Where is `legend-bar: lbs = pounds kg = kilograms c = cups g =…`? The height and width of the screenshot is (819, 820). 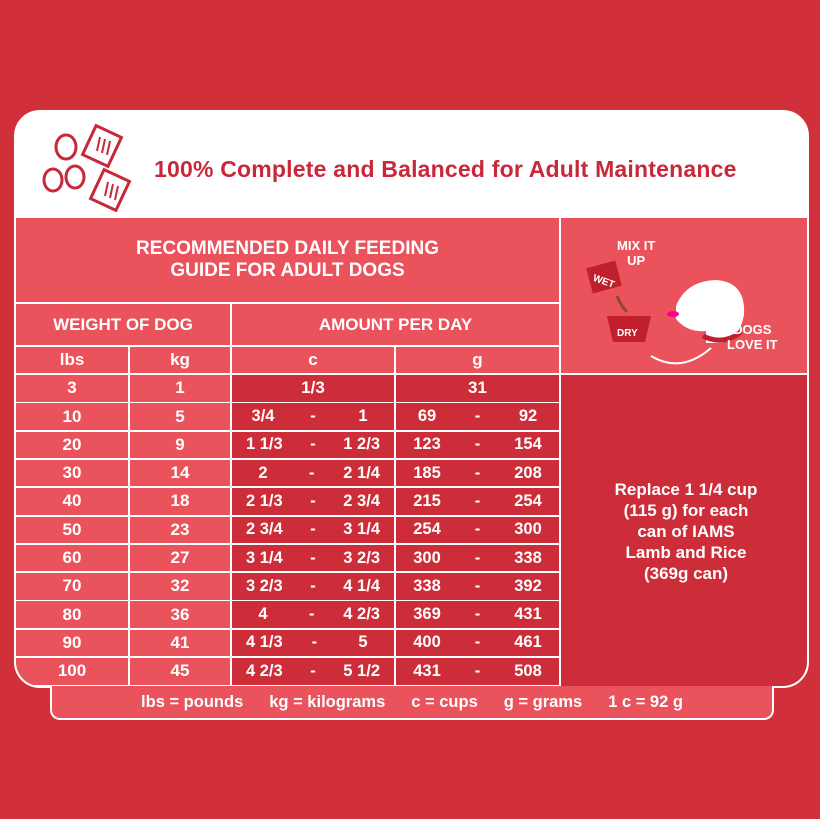
legend-bar: lbs = pounds kg = kilograms c = cups g =… is located at coordinates (412, 703).